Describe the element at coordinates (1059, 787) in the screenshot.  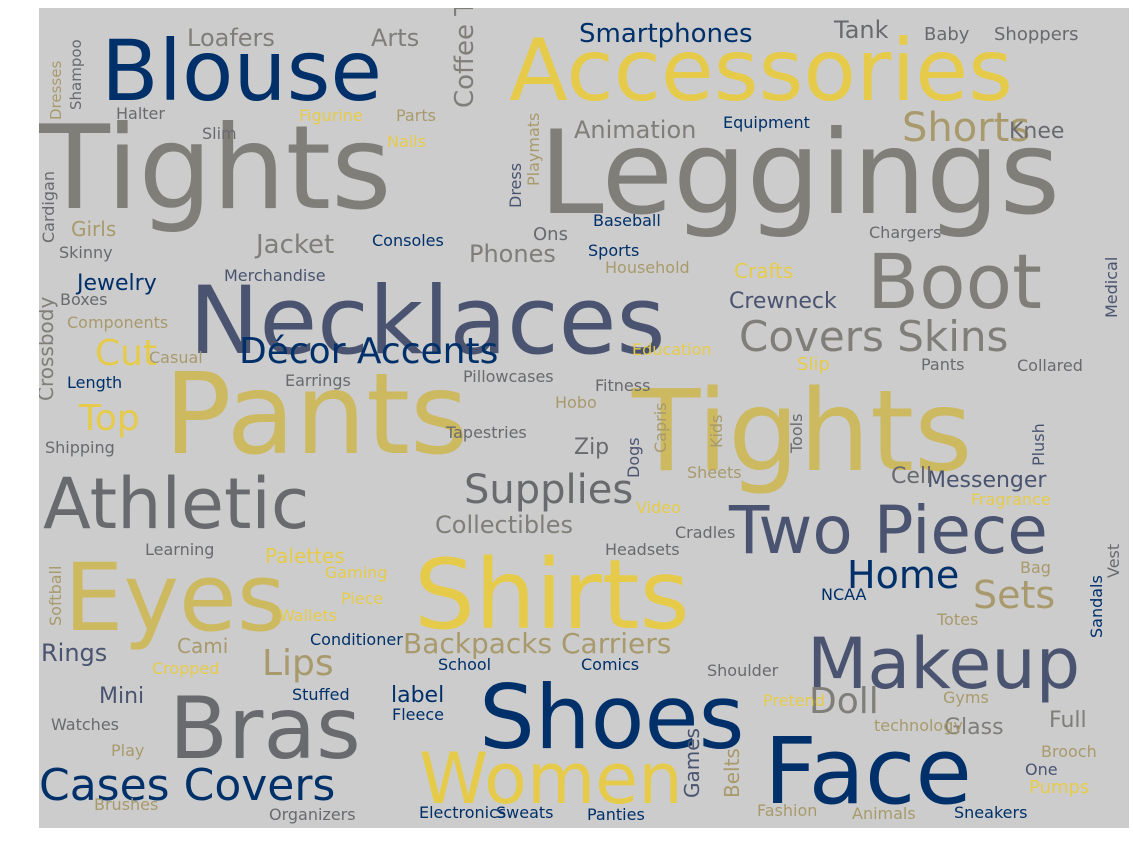
I see `word-pumps: Pumps` at that location.